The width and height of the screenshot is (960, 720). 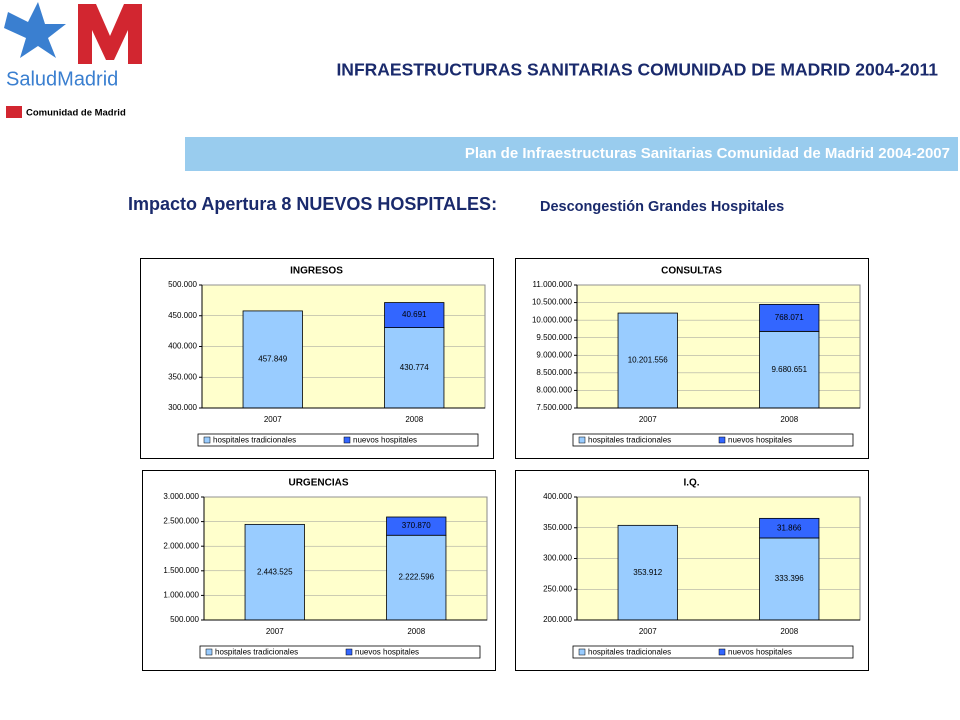 I want to click on y-tick-label: 7.500.000, so click(x=554, y=407).